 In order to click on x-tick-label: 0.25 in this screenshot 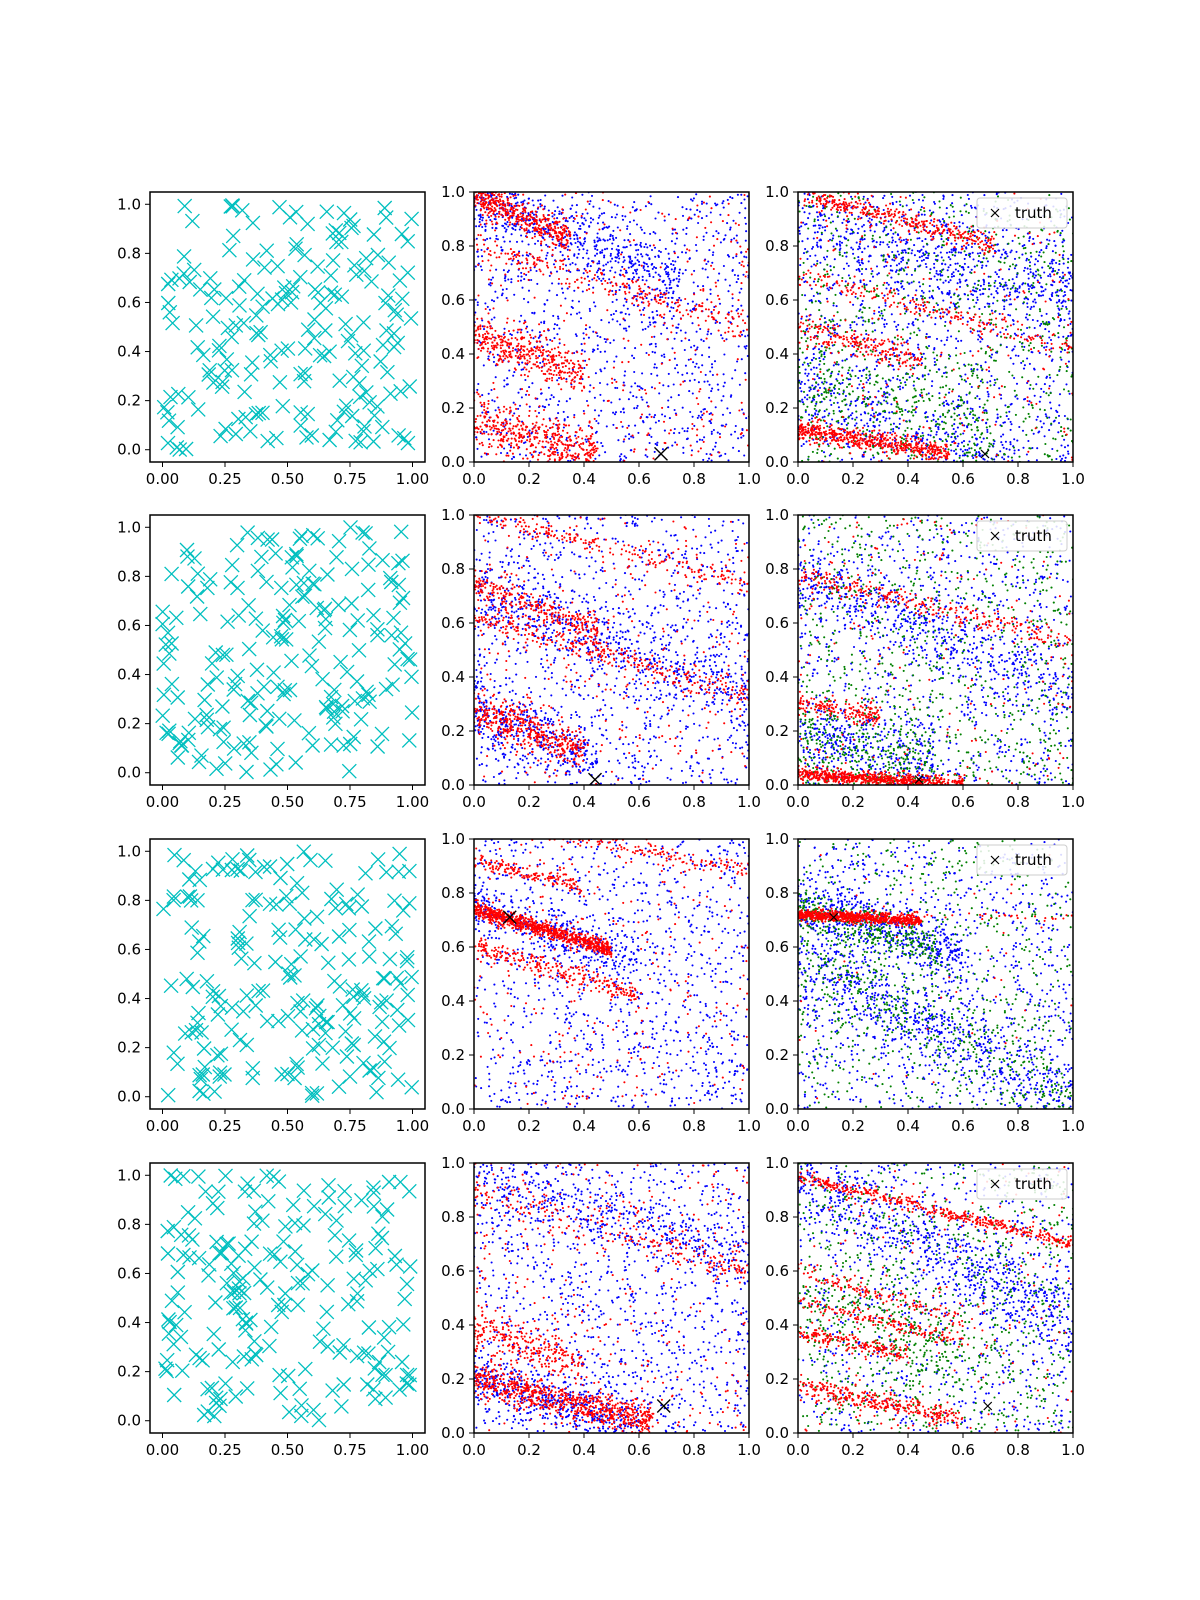, I will do `click(224, 479)`.